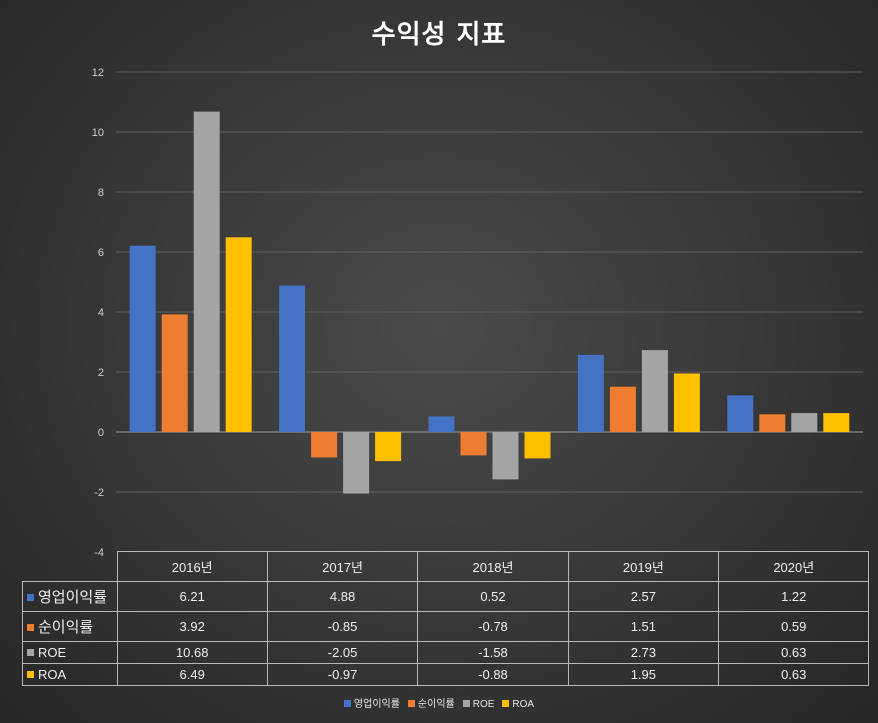  What do you see at coordinates (70, 674) in the screenshot?
I see `table-row-header: ROA` at bounding box center [70, 674].